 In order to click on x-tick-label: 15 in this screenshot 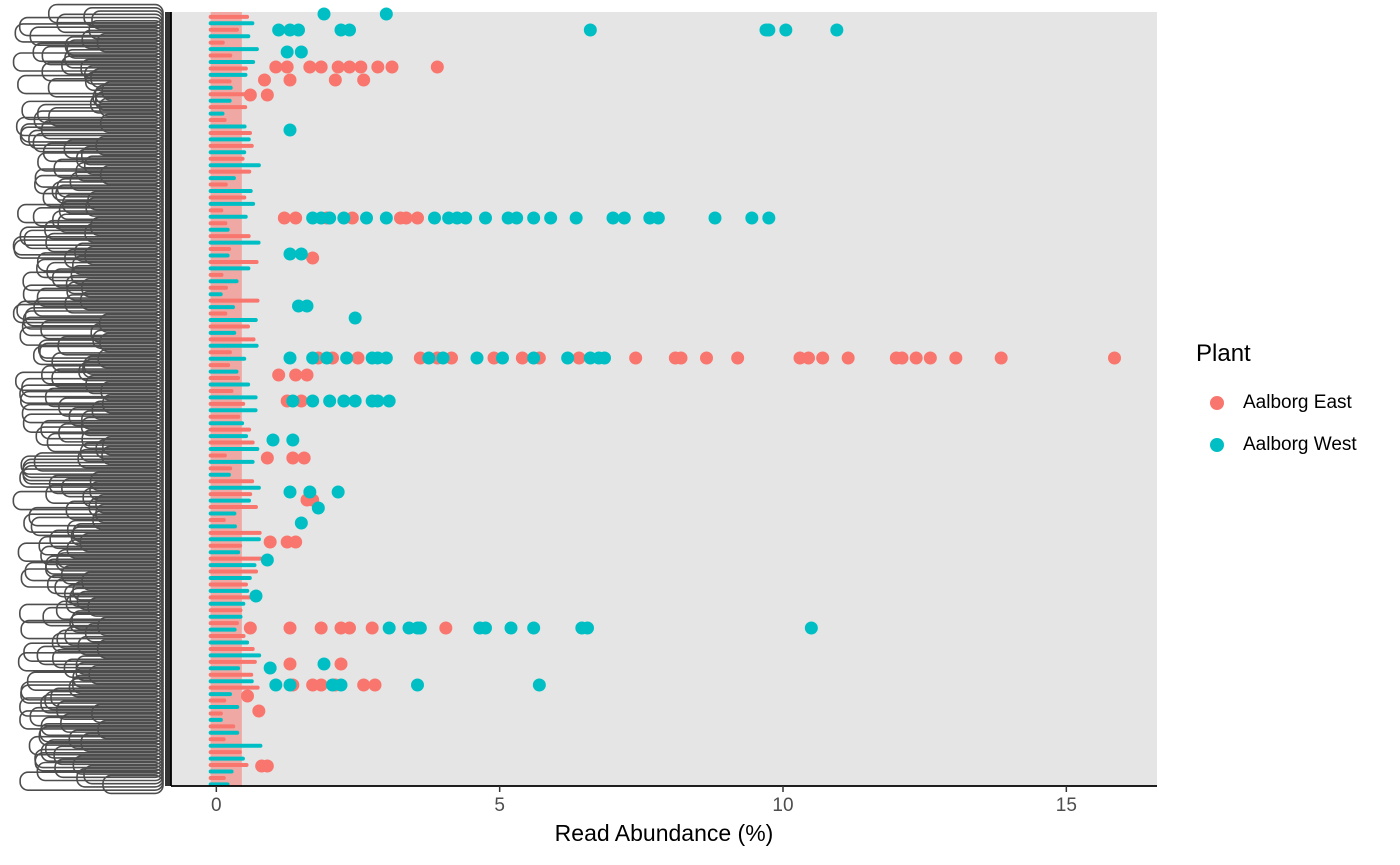, I will do `click(1066, 805)`.